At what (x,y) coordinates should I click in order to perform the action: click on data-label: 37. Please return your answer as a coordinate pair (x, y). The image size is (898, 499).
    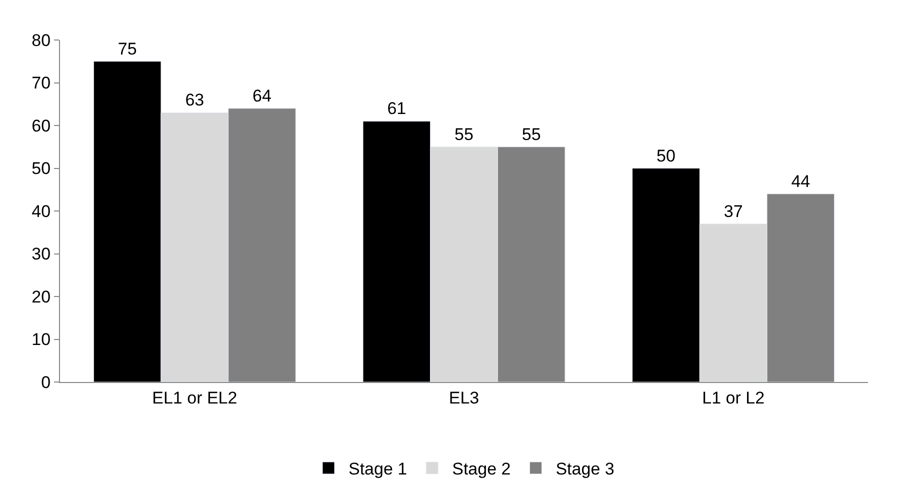
    Looking at the image, I should click on (733, 211).